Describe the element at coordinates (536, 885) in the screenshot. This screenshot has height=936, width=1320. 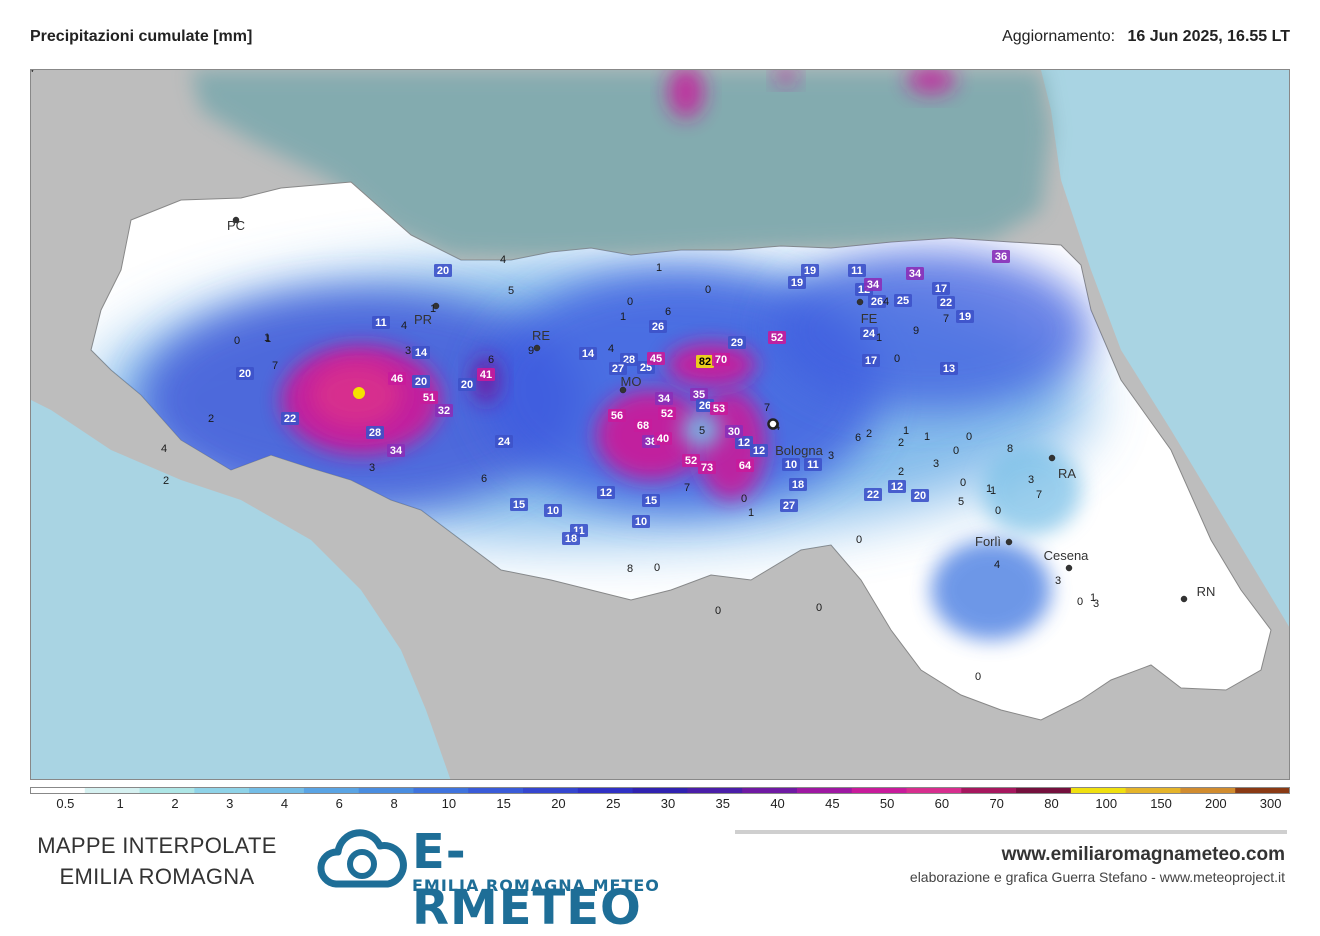
I see `brand-subtitle: EMILIA ROMAGNA METEO` at that location.